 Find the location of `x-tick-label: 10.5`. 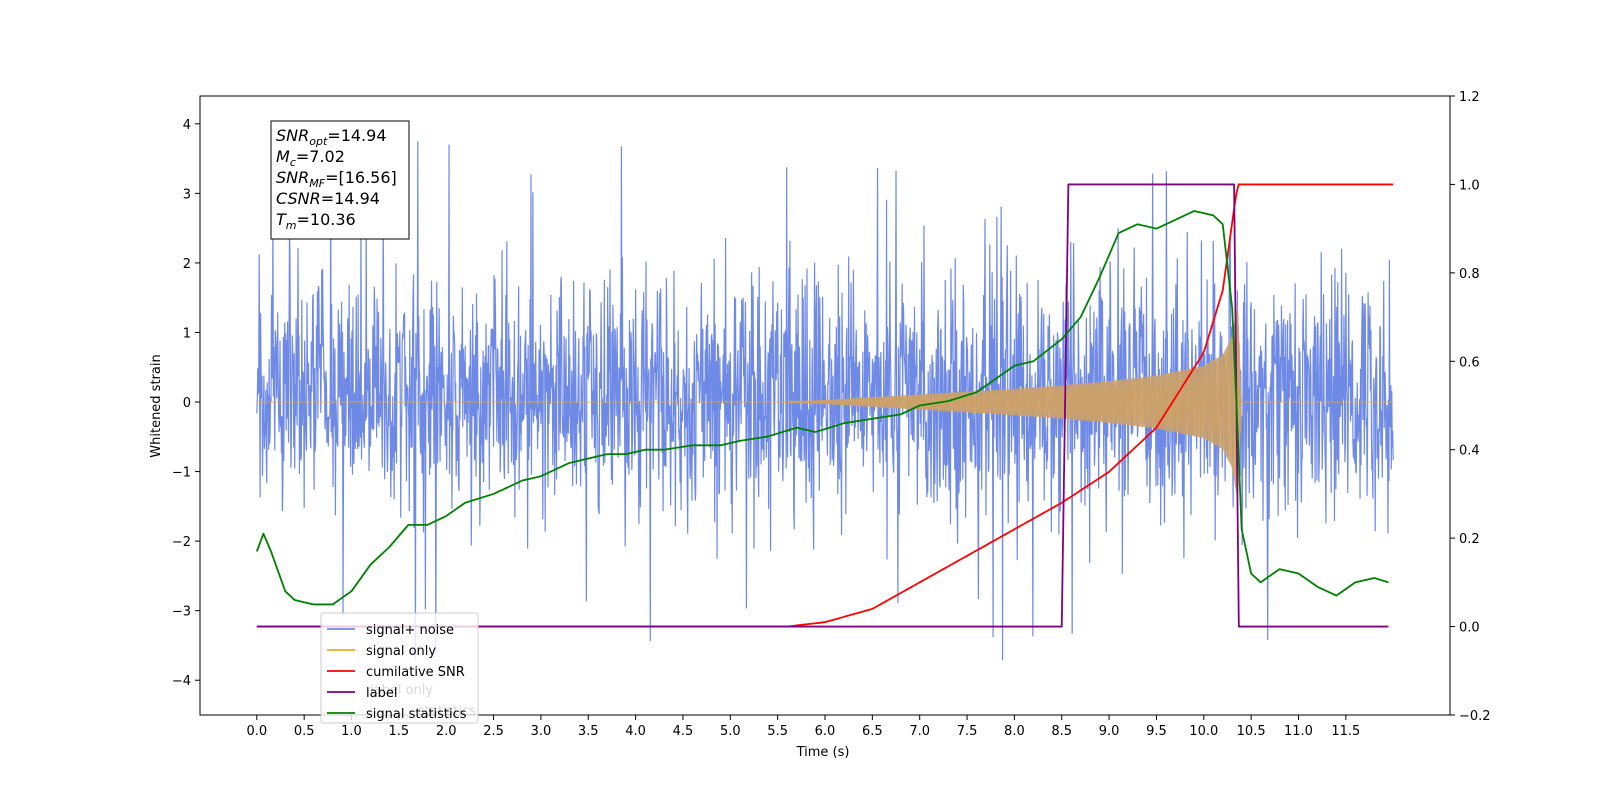

x-tick-label: 10.5 is located at coordinates (1251, 731).